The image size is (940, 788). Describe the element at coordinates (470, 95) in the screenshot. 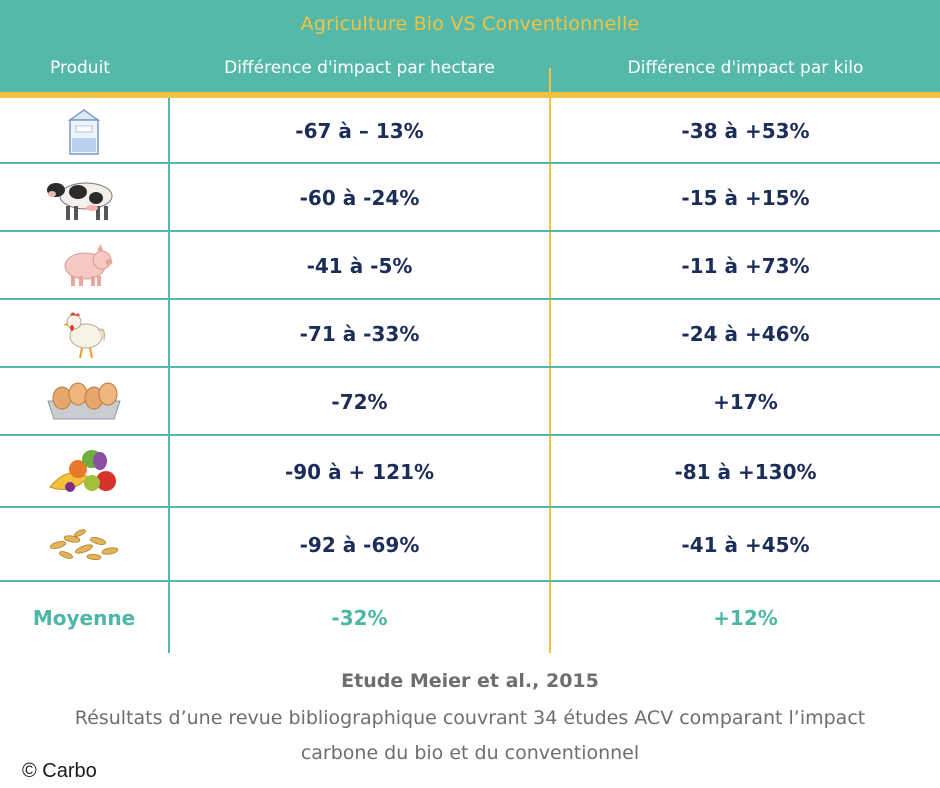

I see `header-underline` at that location.